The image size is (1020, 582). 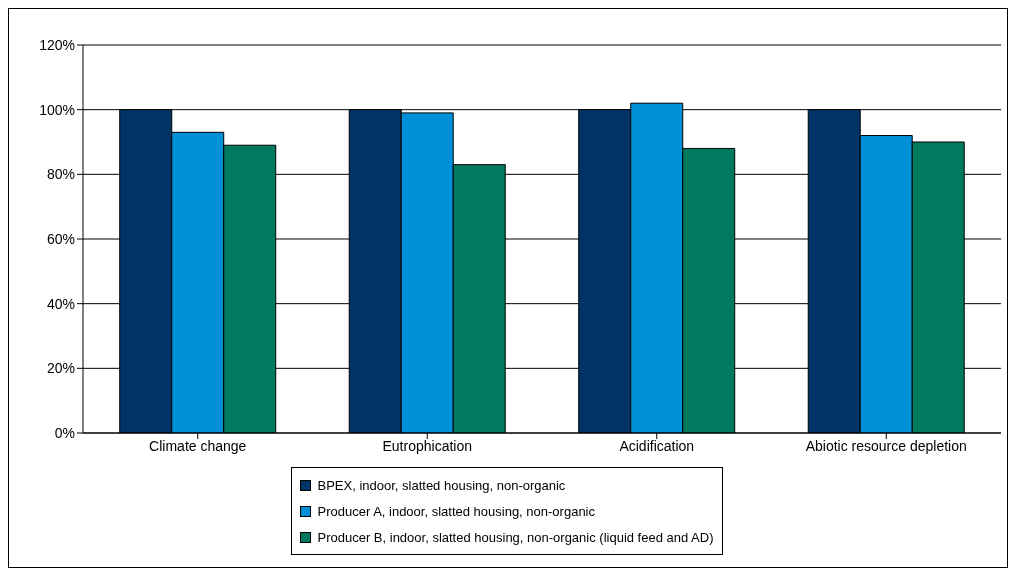 I want to click on y-tick-label: 0%, so click(x=64, y=432).